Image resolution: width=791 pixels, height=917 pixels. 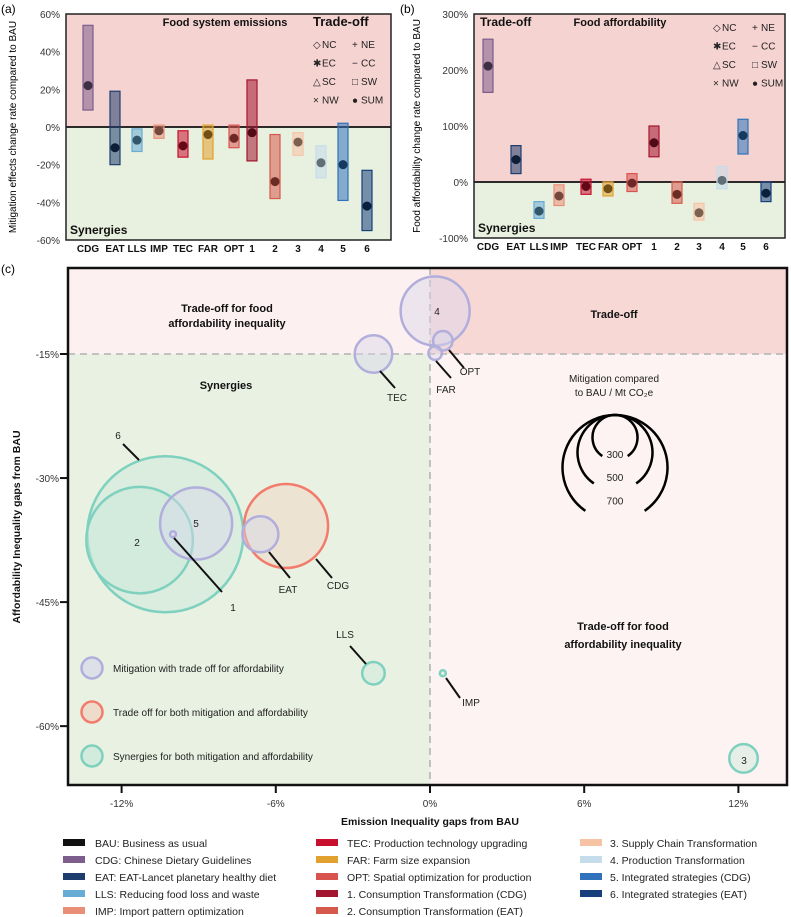 What do you see at coordinates (367, 249) in the screenshot?
I see `category-label: 6` at bounding box center [367, 249].